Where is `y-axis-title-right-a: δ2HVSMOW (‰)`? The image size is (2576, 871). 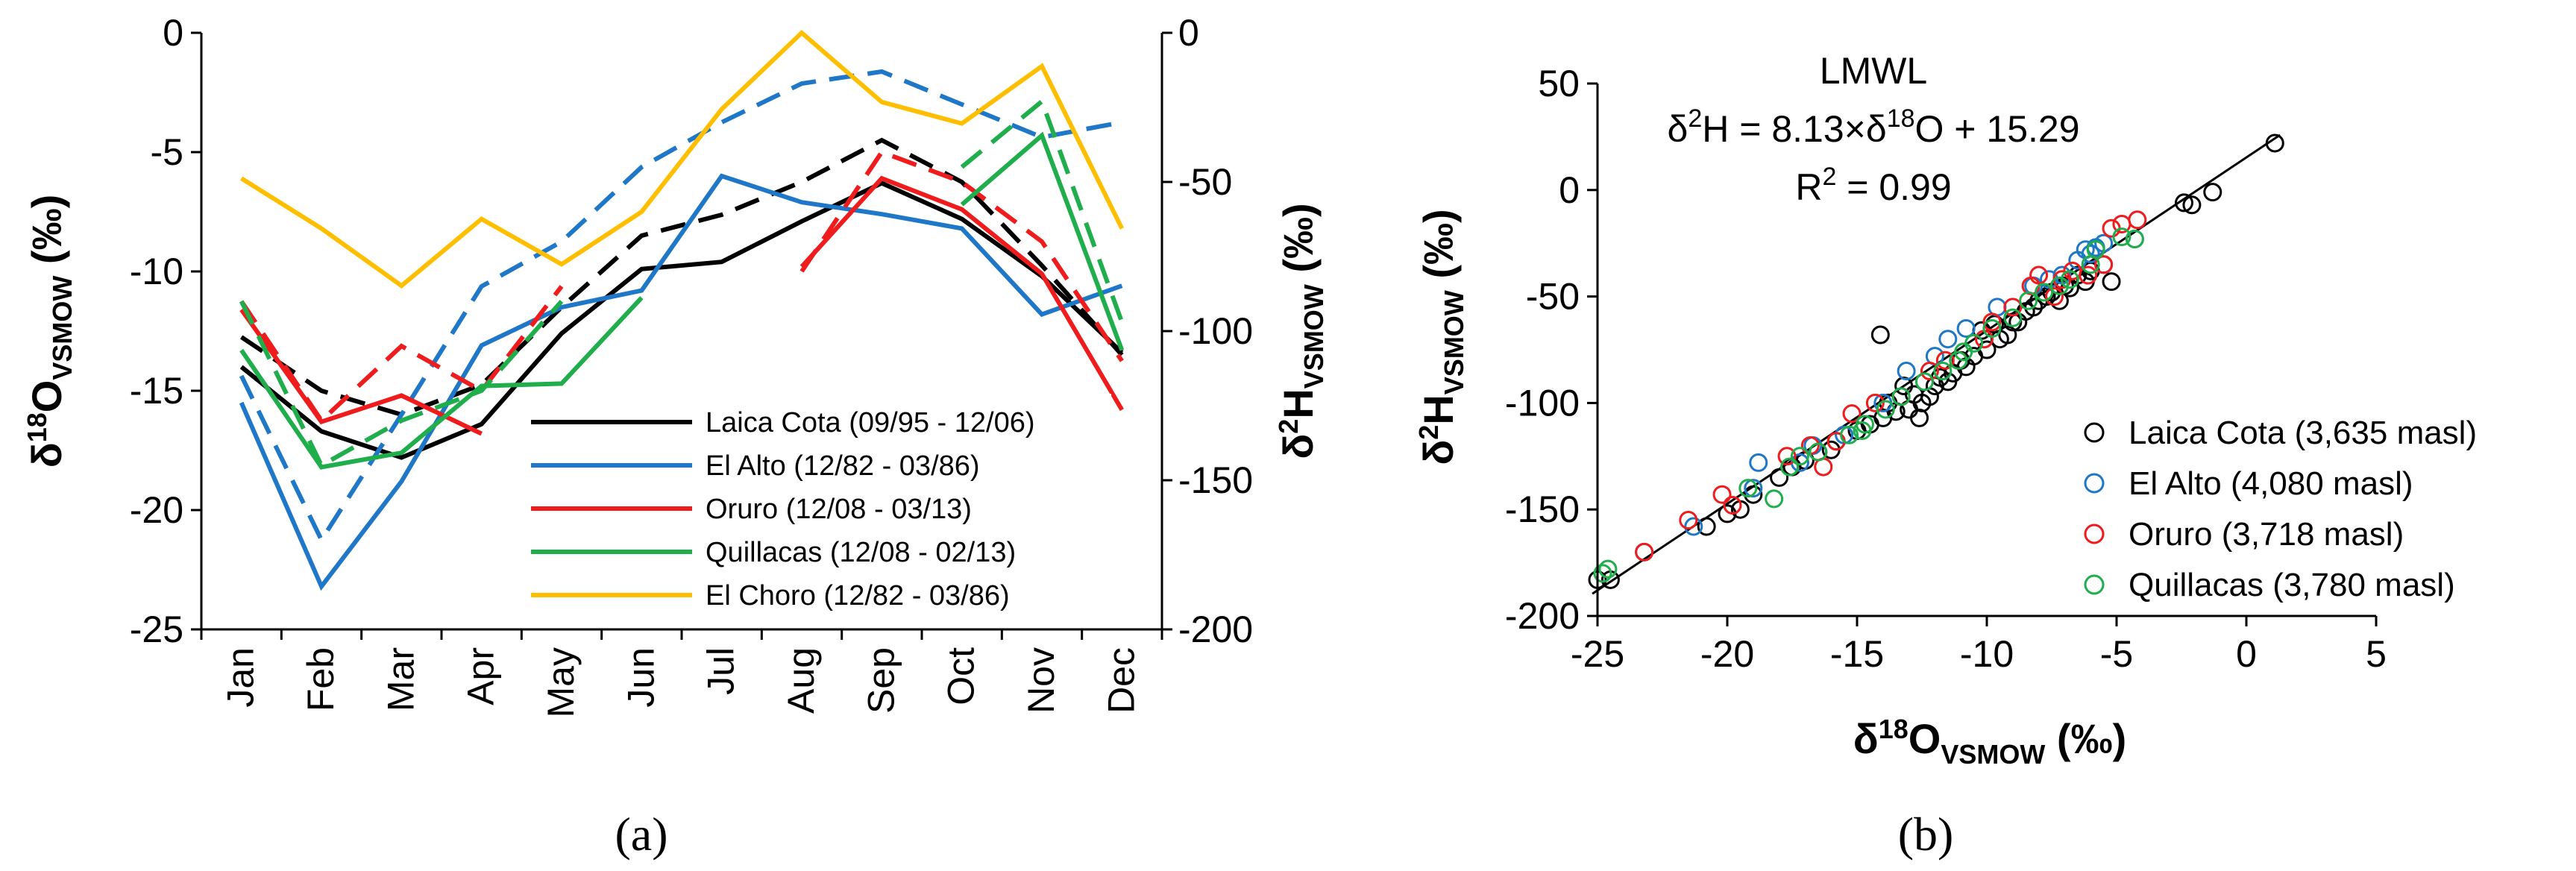 y-axis-title-right-a: δ2HVSMOW (‰) is located at coordinates (1301, 331).